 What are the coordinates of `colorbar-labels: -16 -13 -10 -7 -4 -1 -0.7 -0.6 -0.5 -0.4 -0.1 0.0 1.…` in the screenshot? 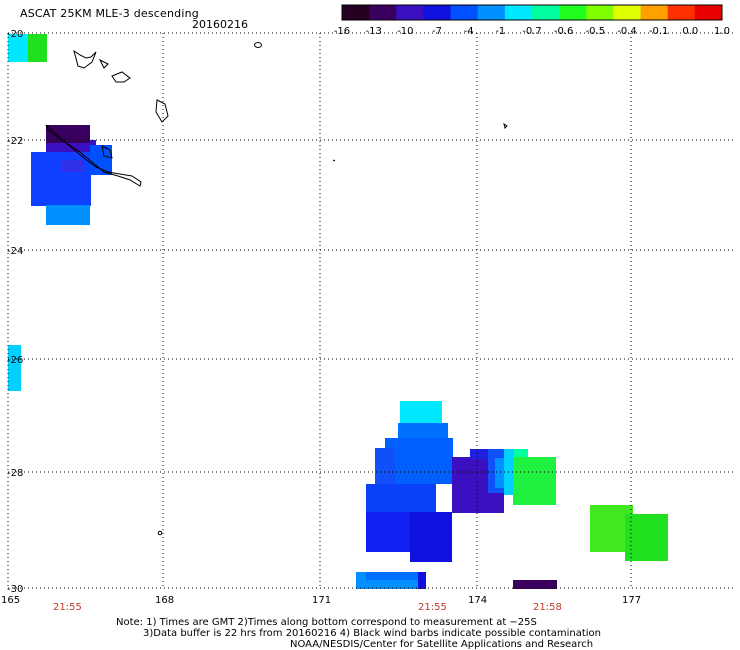 It's located at (532, 31).